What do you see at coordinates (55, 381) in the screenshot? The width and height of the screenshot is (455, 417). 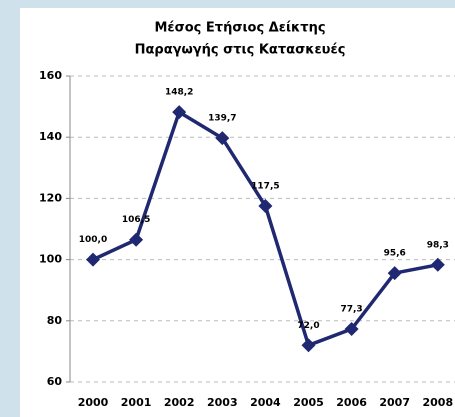 I see `y-tick-label: 60` at bounding box center [55, 381].